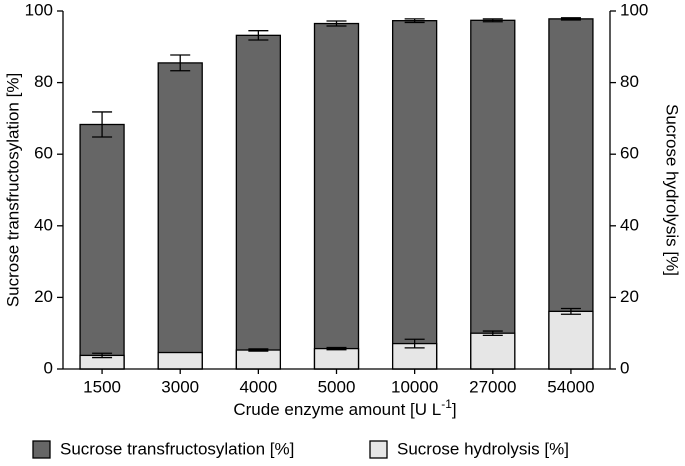  Describe the element at coordinates (629, 81) in the screenshot. I see `y2-tick-label: 80` at that location.